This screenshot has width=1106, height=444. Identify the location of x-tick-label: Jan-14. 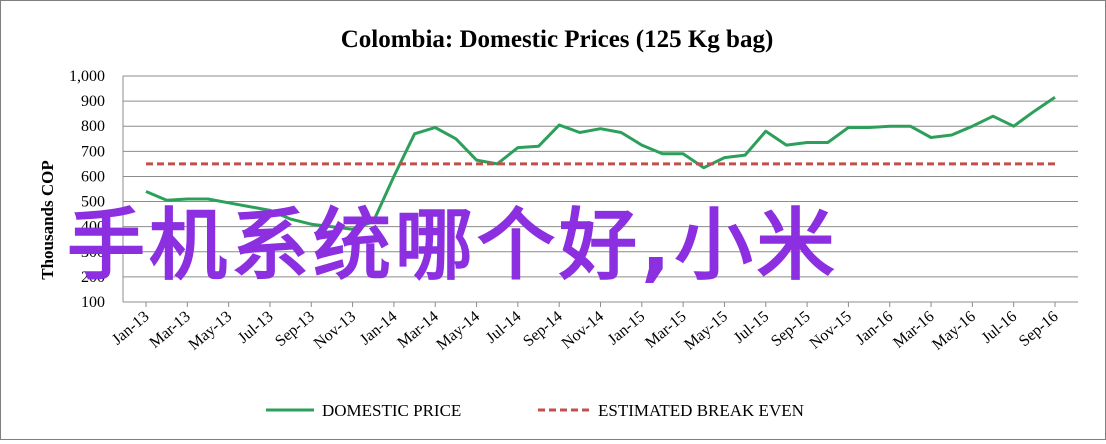
(379, 328).